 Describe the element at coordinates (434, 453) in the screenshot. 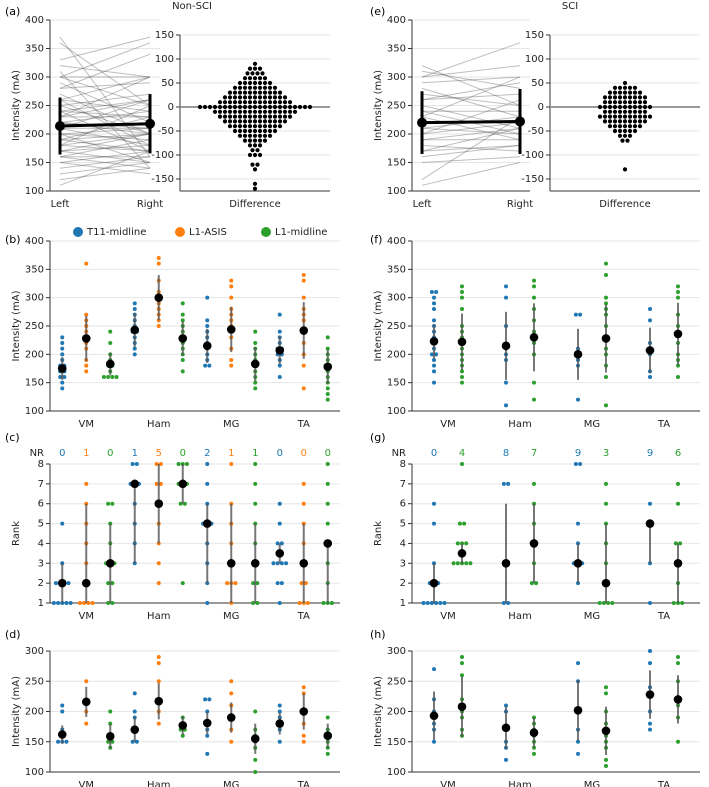

I see `nr-count-t11: 0` at that location.